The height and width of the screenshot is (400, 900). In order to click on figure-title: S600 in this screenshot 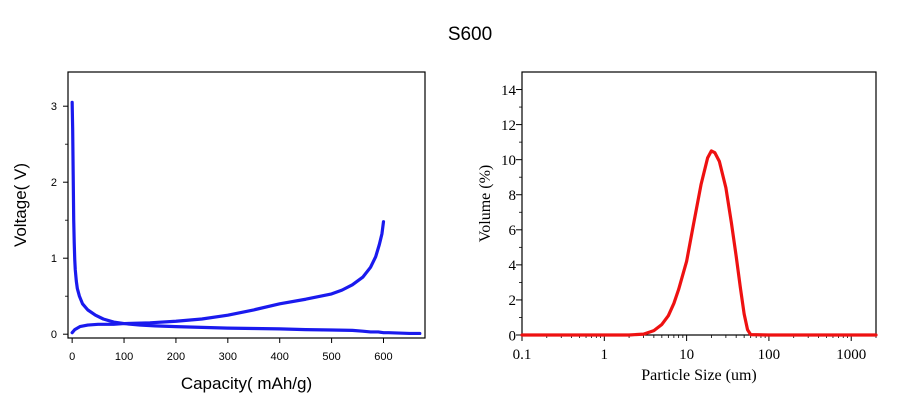, I will do `click(470, 34)`.